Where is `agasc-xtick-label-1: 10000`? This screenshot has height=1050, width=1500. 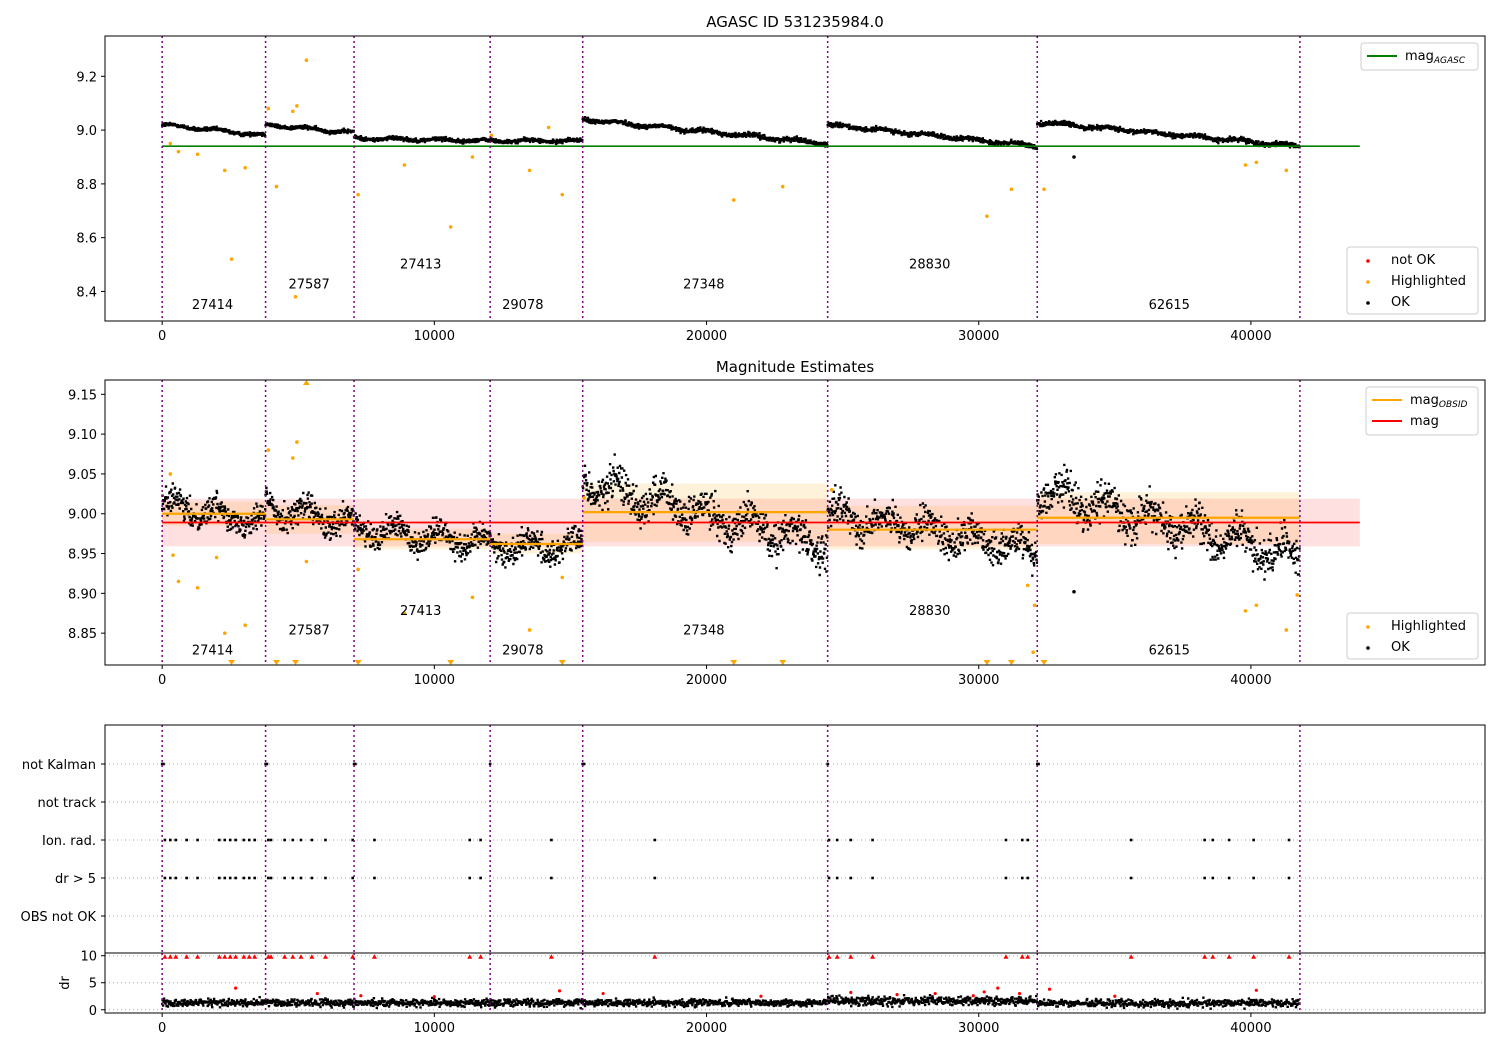 agasc-xtick-label-1: 10000 is located at coordinates (434, 336).